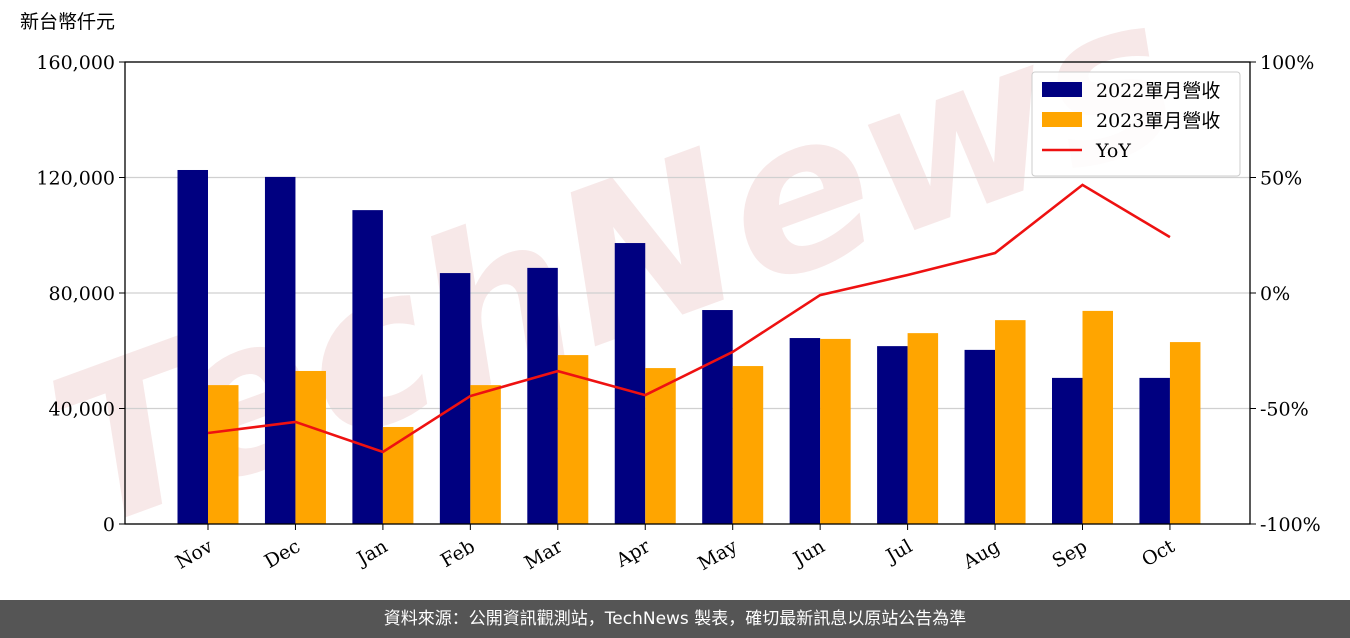  I want to click on y-tick-label: 0, so click(109, 525).